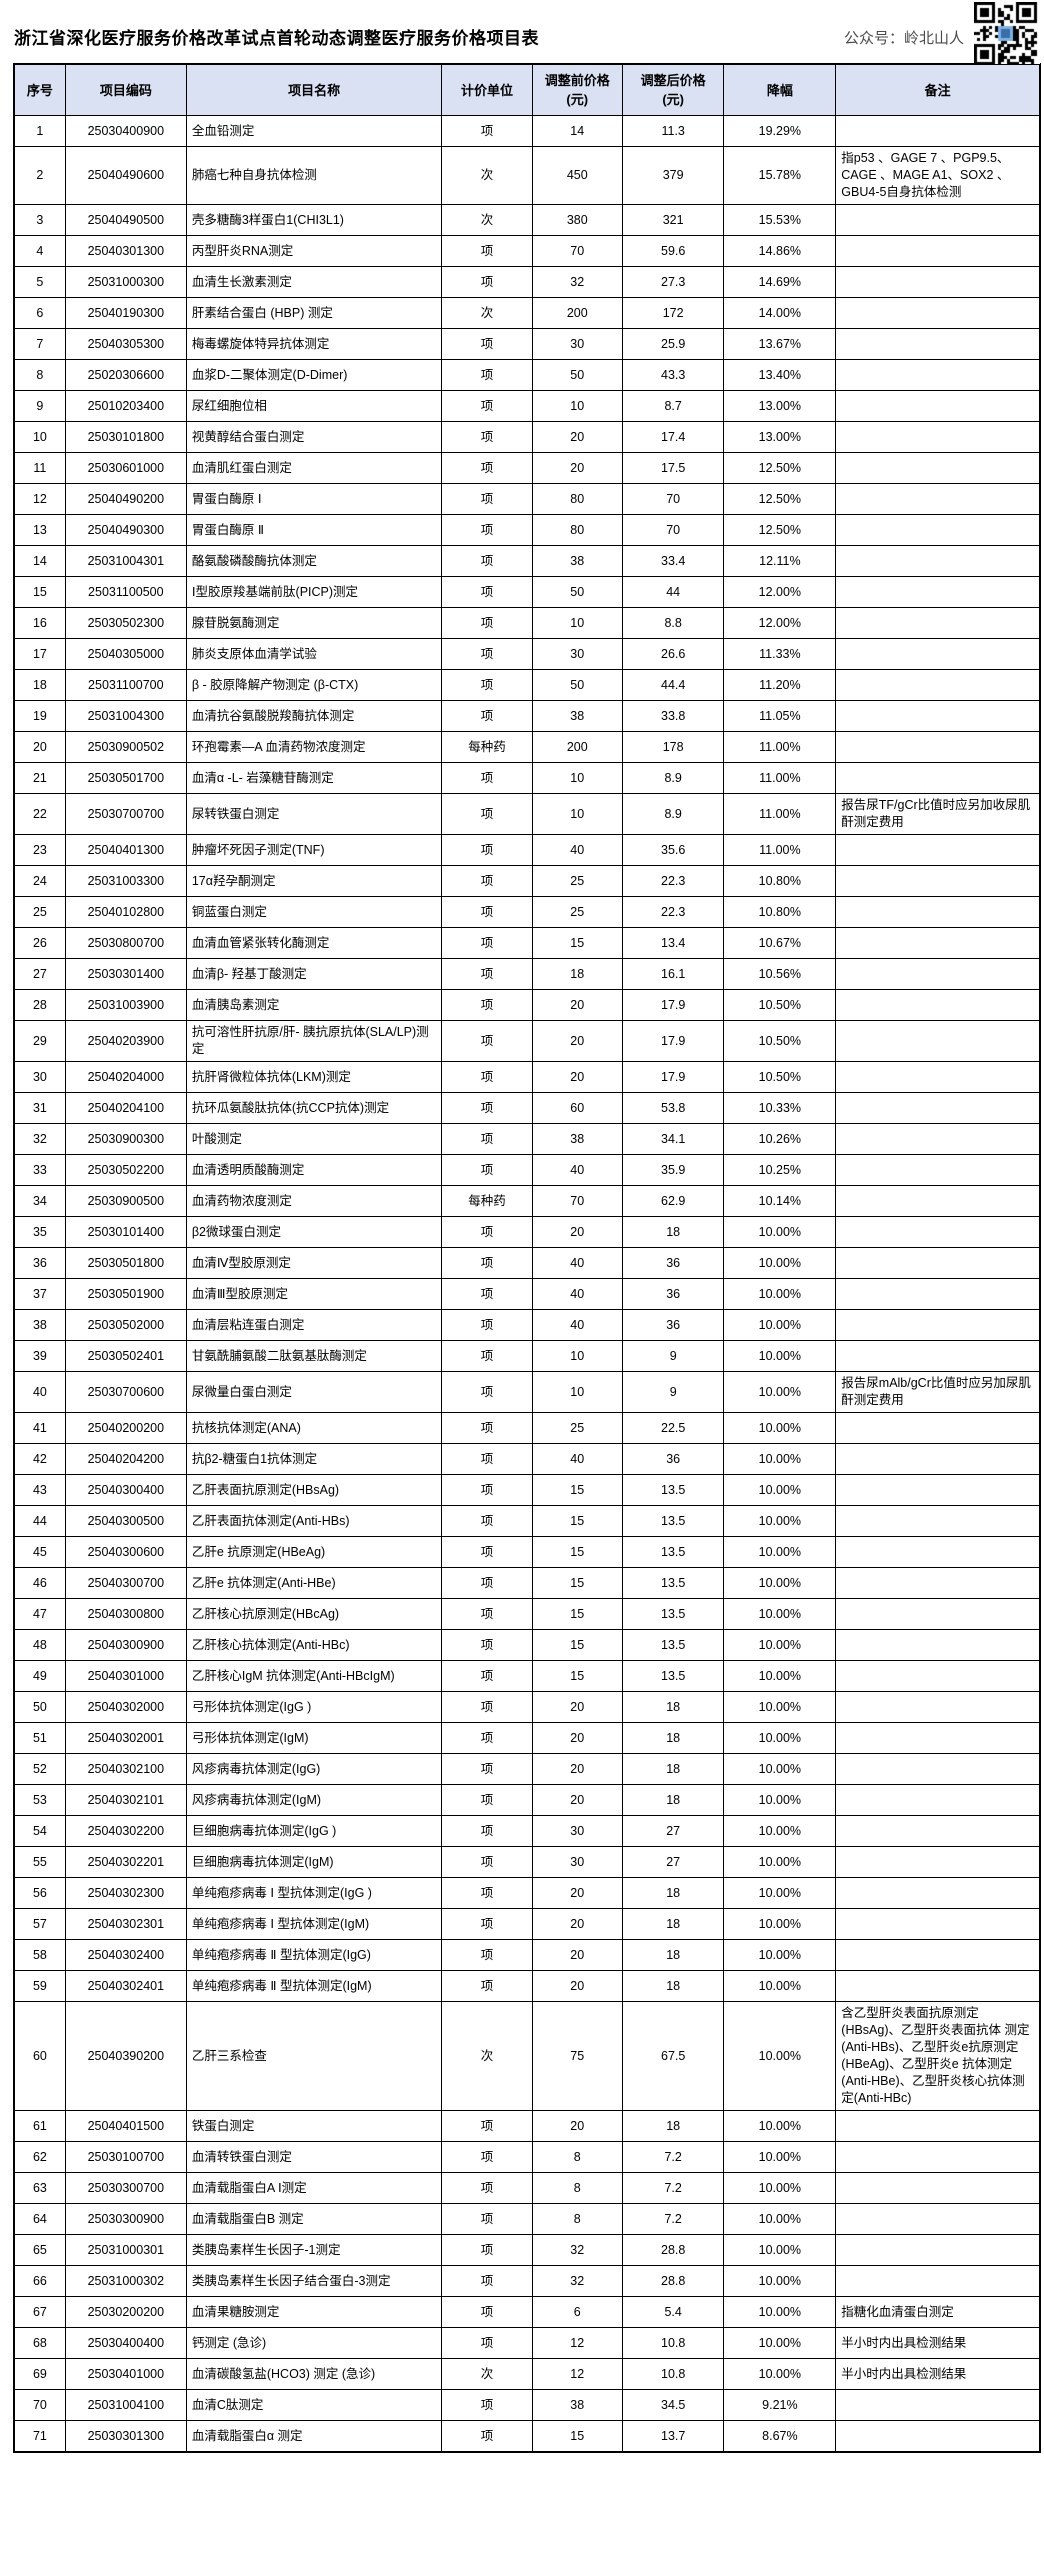 This screenshot has height=2562, width=1044. I want to click on cell-no: 63, so click(39, 2188).